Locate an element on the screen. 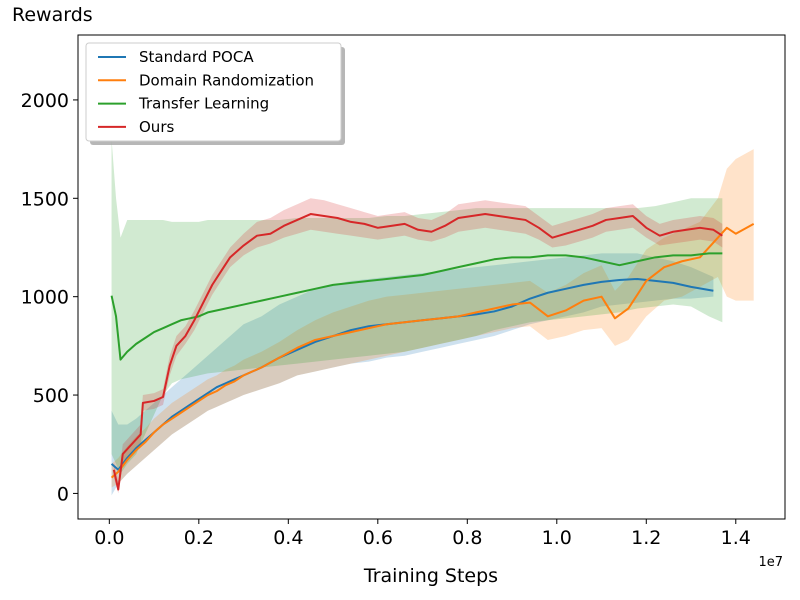 The width and height of the screenshot is (800, 600). x-tick-label: 1.2 is located at coordinates (646, 538).